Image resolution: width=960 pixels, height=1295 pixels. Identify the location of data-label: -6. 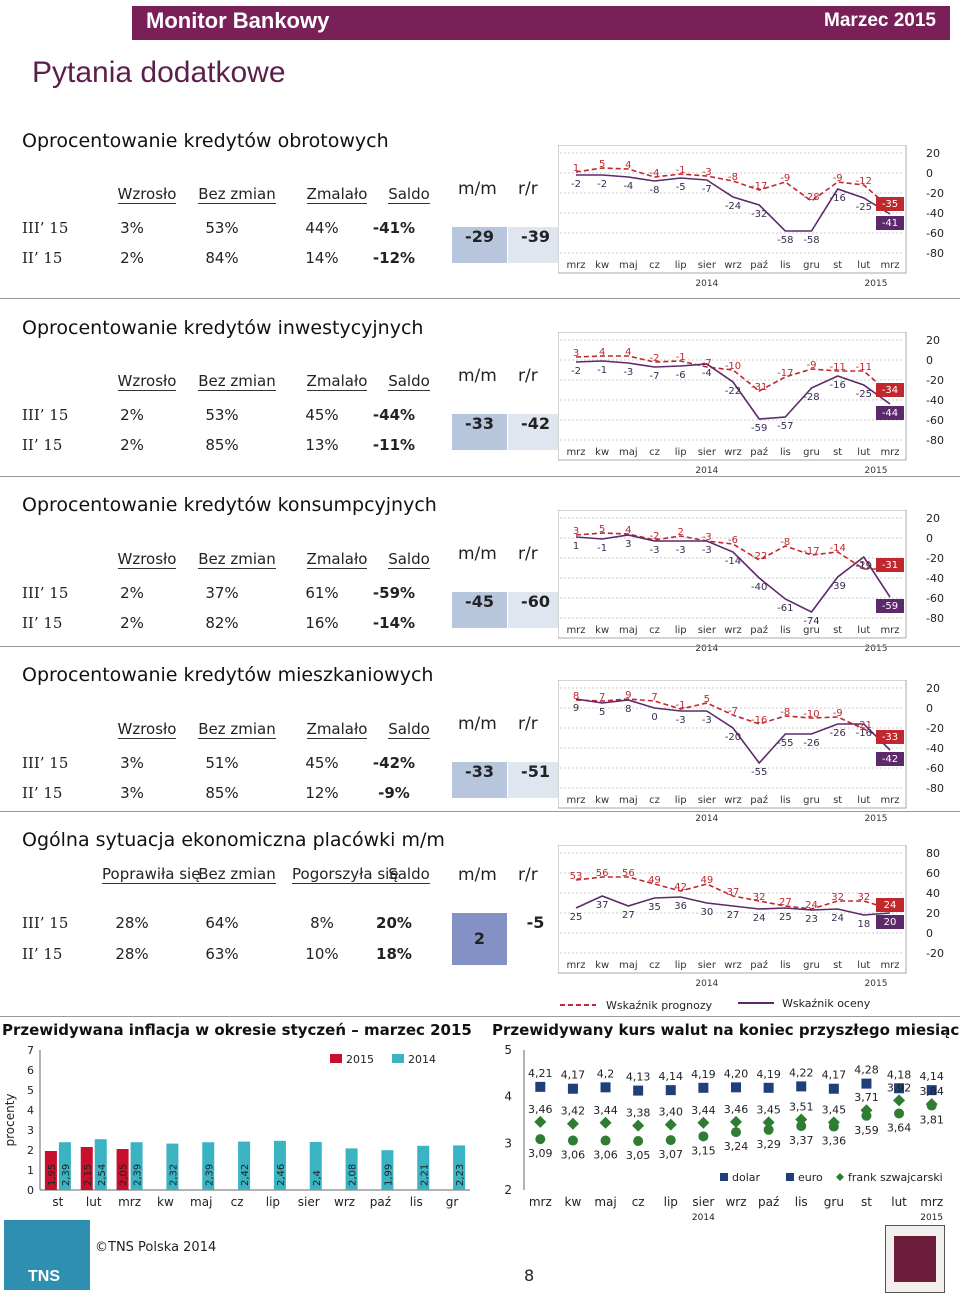
(681, 375).